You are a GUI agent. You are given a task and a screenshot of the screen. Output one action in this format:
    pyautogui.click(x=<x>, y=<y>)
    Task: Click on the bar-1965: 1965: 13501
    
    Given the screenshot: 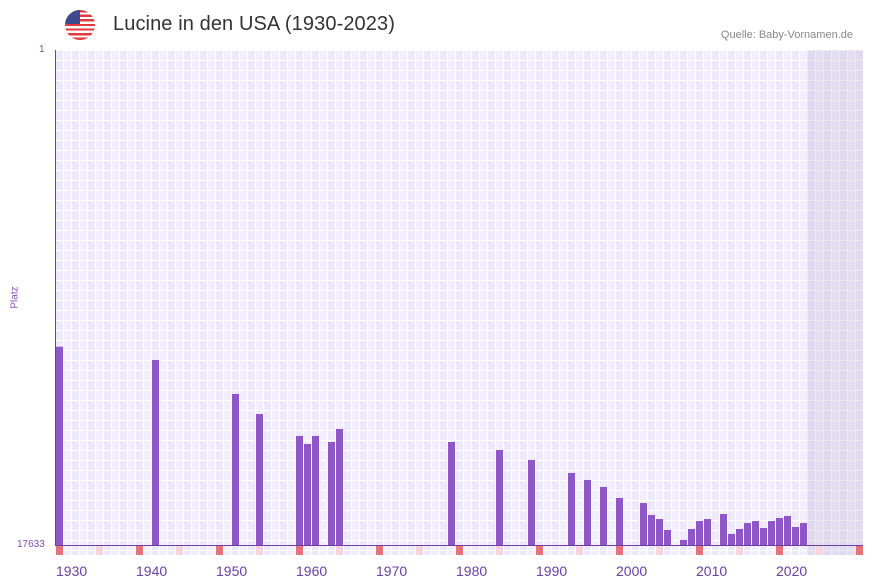 What is the action you would take?
    pyautogui.click(x=339, y=486)
    